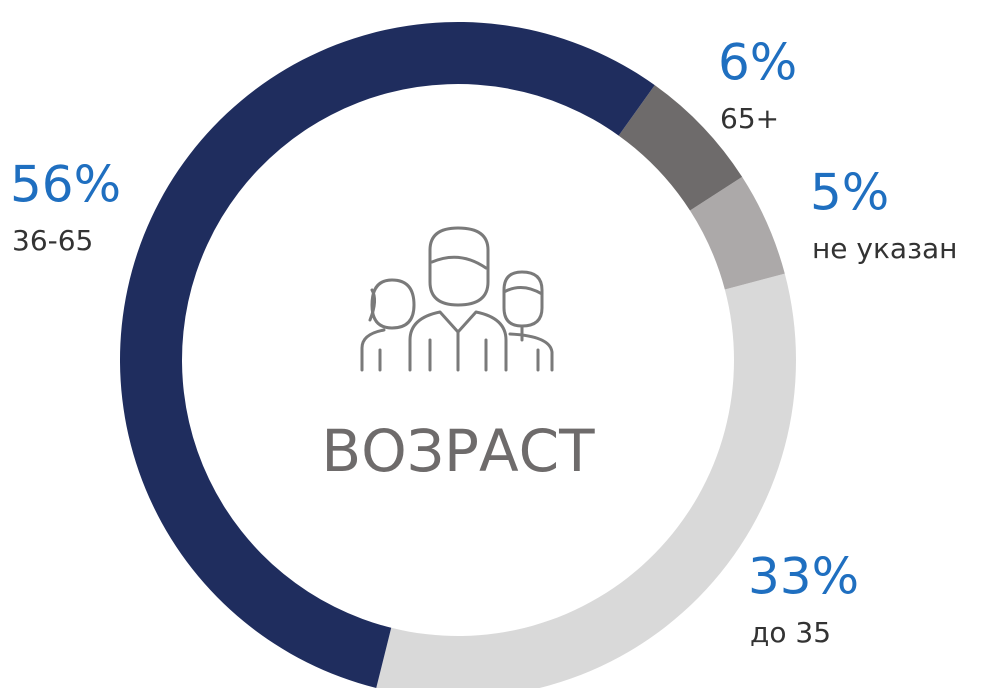 This screenshot has width=989, height=688. What do you see at coordinates (458, 451) in the screenshot?
I see `chart-title: ВОЗРАСТ` at bounding box center [458, 451].